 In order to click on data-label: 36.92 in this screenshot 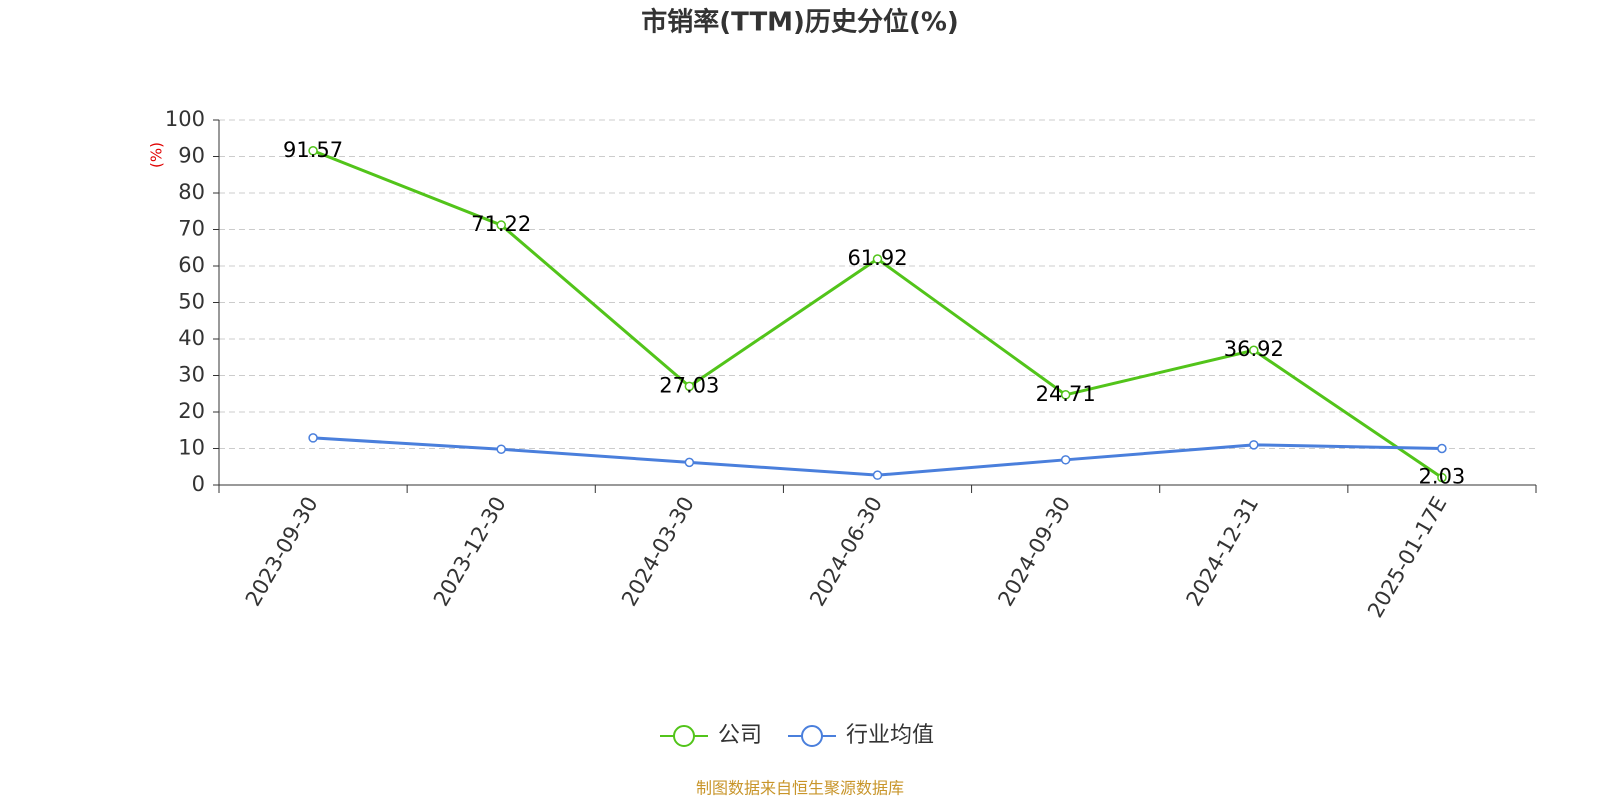, I will do `click(1254, 349)`.